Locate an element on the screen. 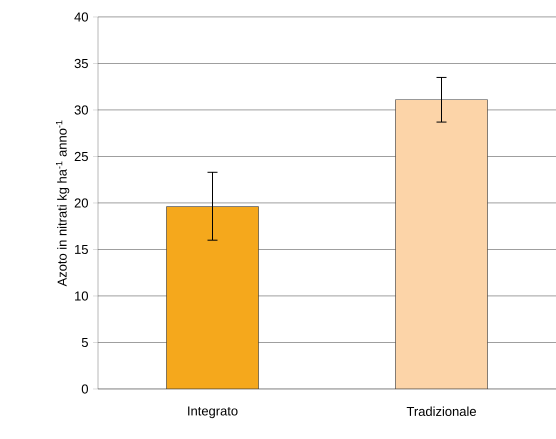  y-tick-label: 0 is located at coordinates (85, 389).